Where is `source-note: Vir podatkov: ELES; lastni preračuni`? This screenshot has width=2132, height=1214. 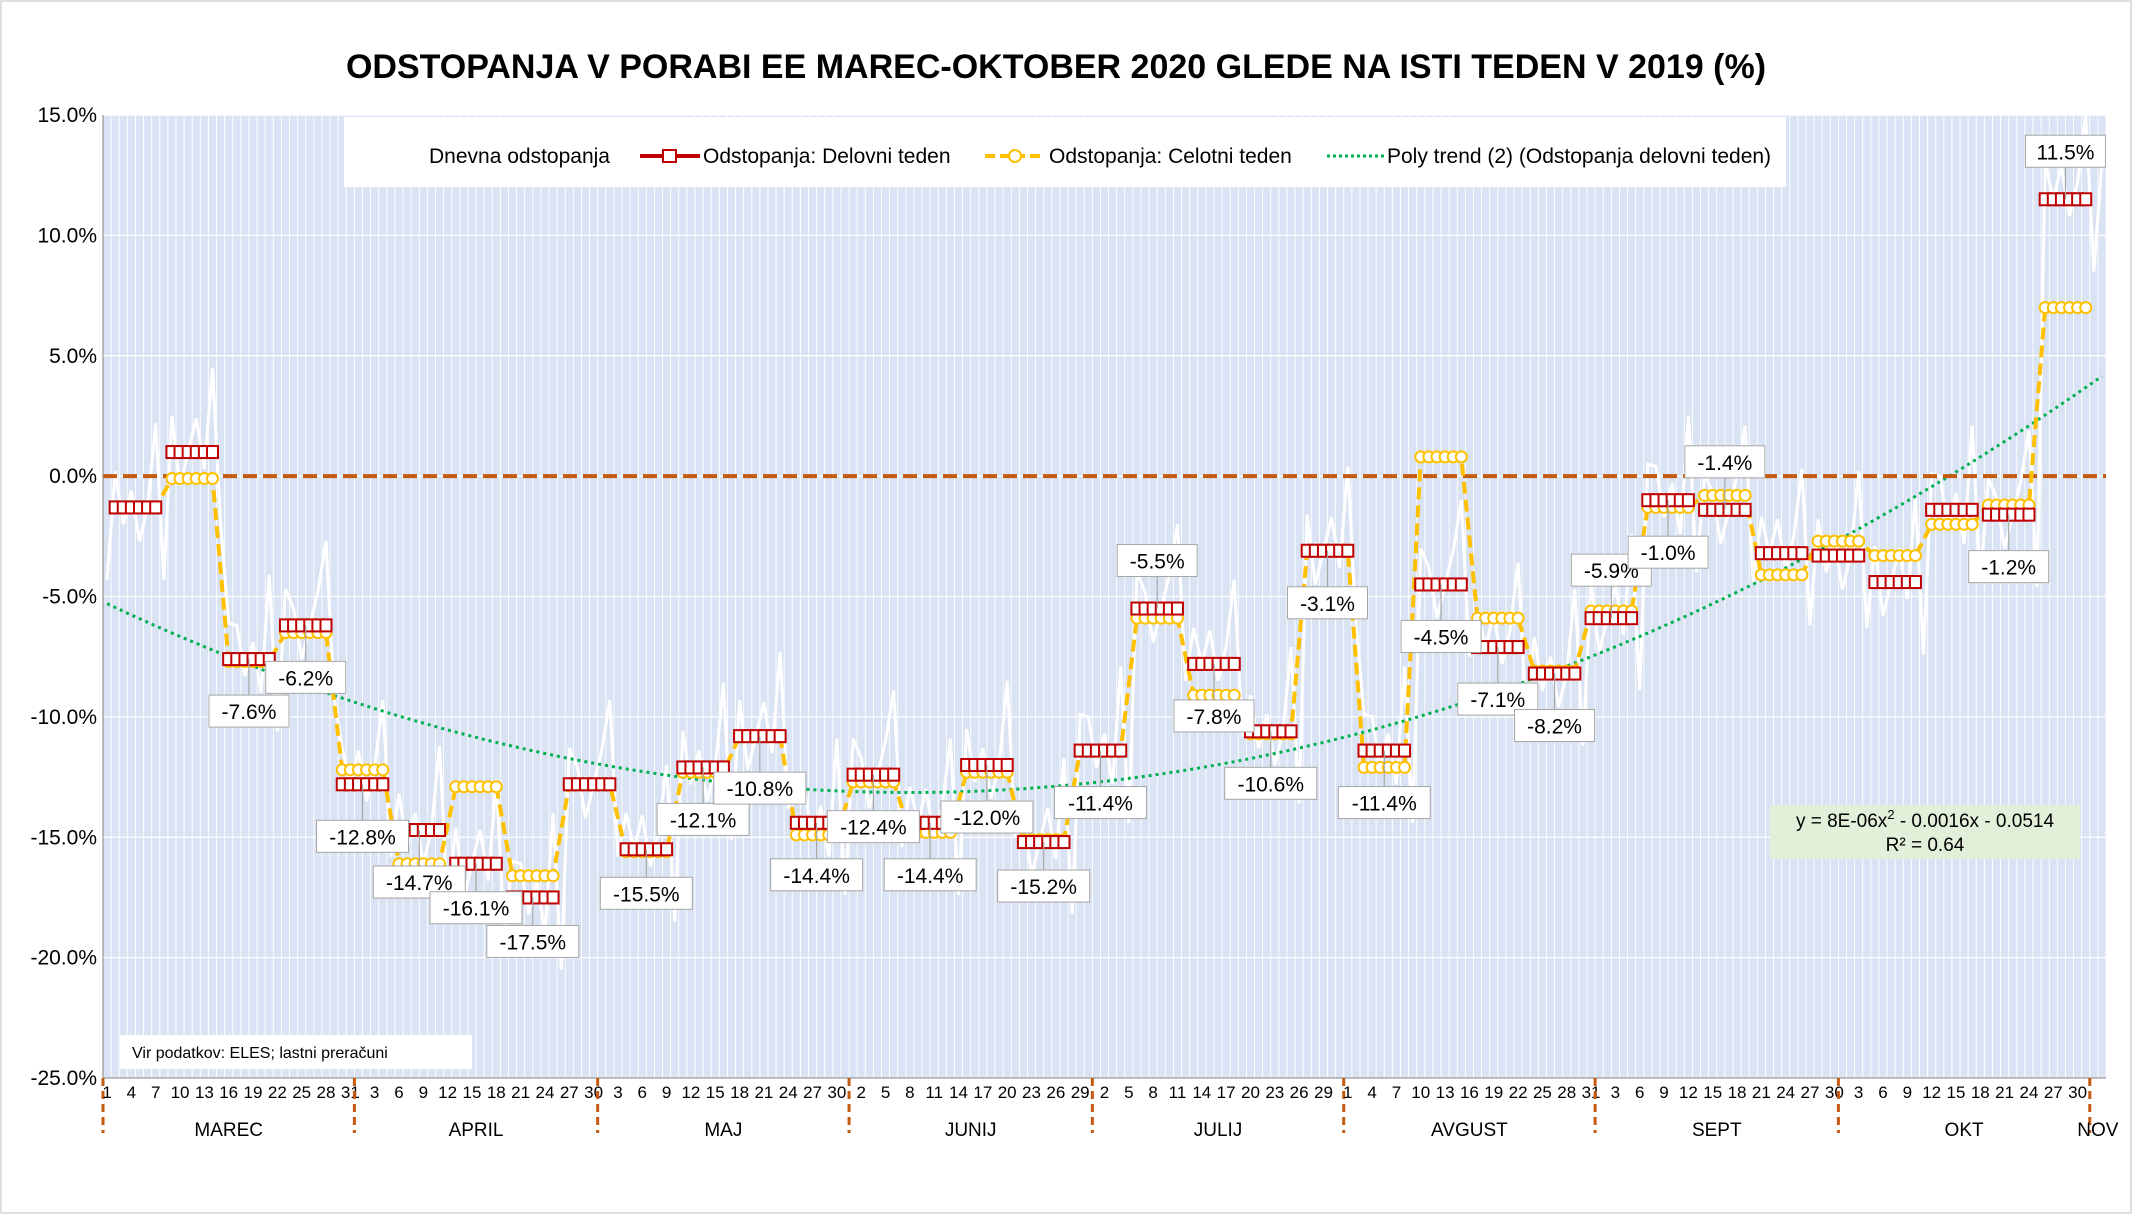 source-note: Vir podatkov: ELES; lastni preračuni is located at coordinates (296, 1052).